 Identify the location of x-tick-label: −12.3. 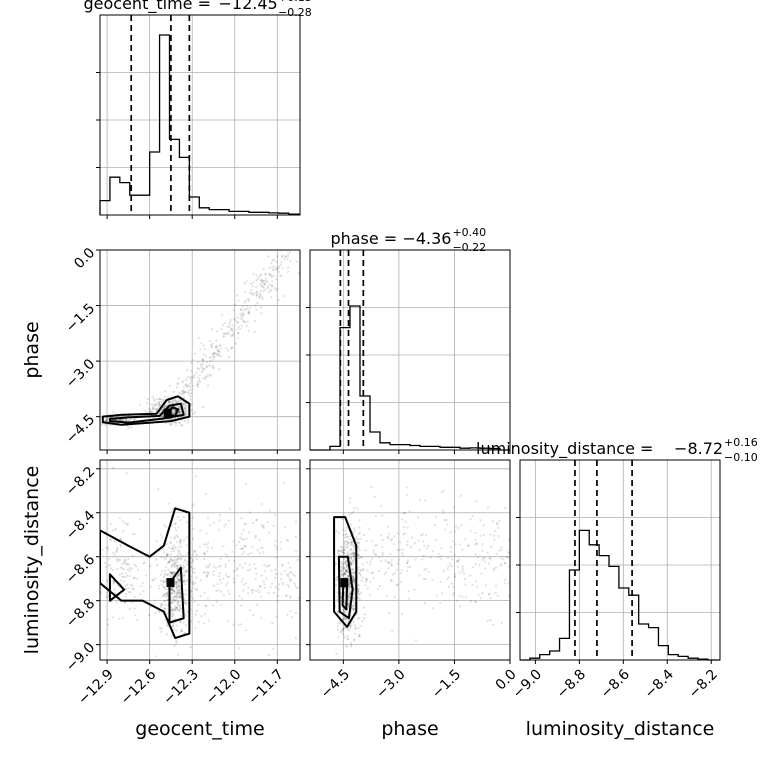
(181, 687).